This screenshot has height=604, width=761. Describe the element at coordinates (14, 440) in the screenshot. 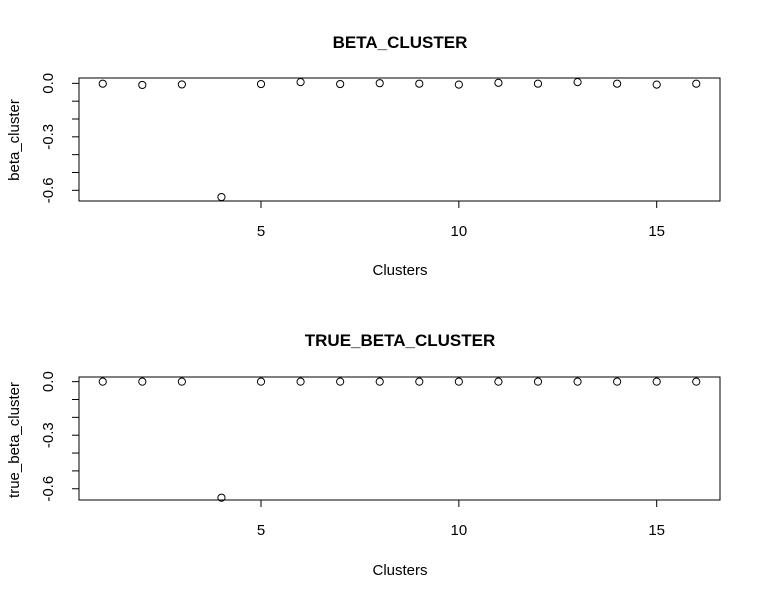

I see `y-axis-label: true_beta_cluster` at that location.